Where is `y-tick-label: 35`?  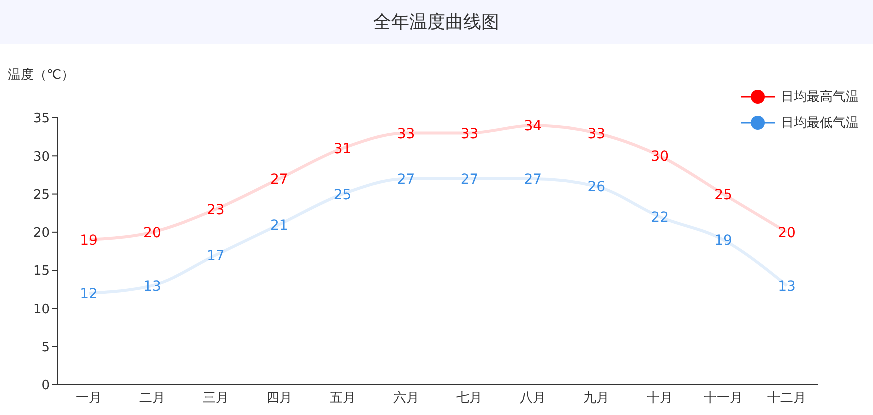
y-tick-label: 35 is located at coordinates (41, 119).